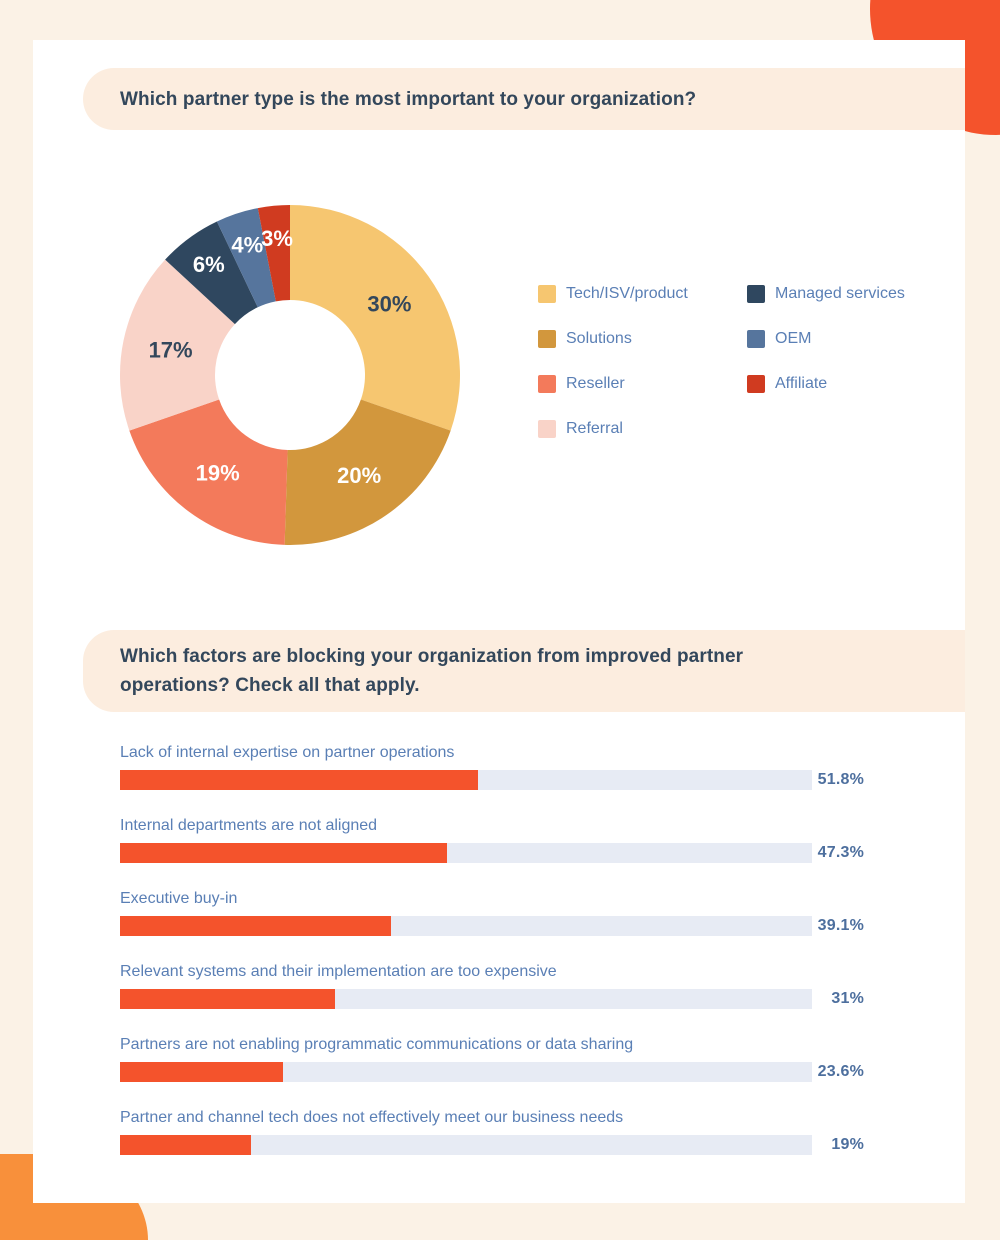  I want to click on bar-line: 47.3%, so click(492, 853).